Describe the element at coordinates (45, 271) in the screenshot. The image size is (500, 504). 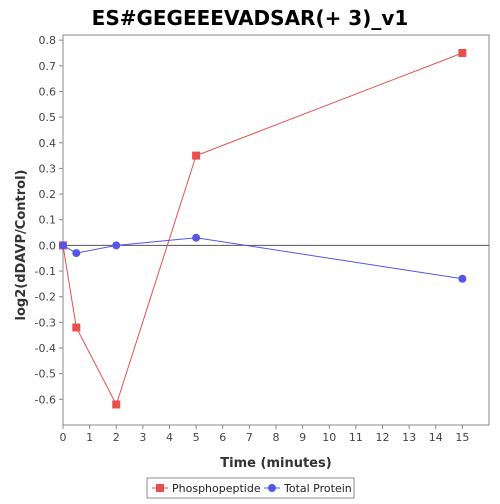
I see `y-tick-label: -0.1` at that location.